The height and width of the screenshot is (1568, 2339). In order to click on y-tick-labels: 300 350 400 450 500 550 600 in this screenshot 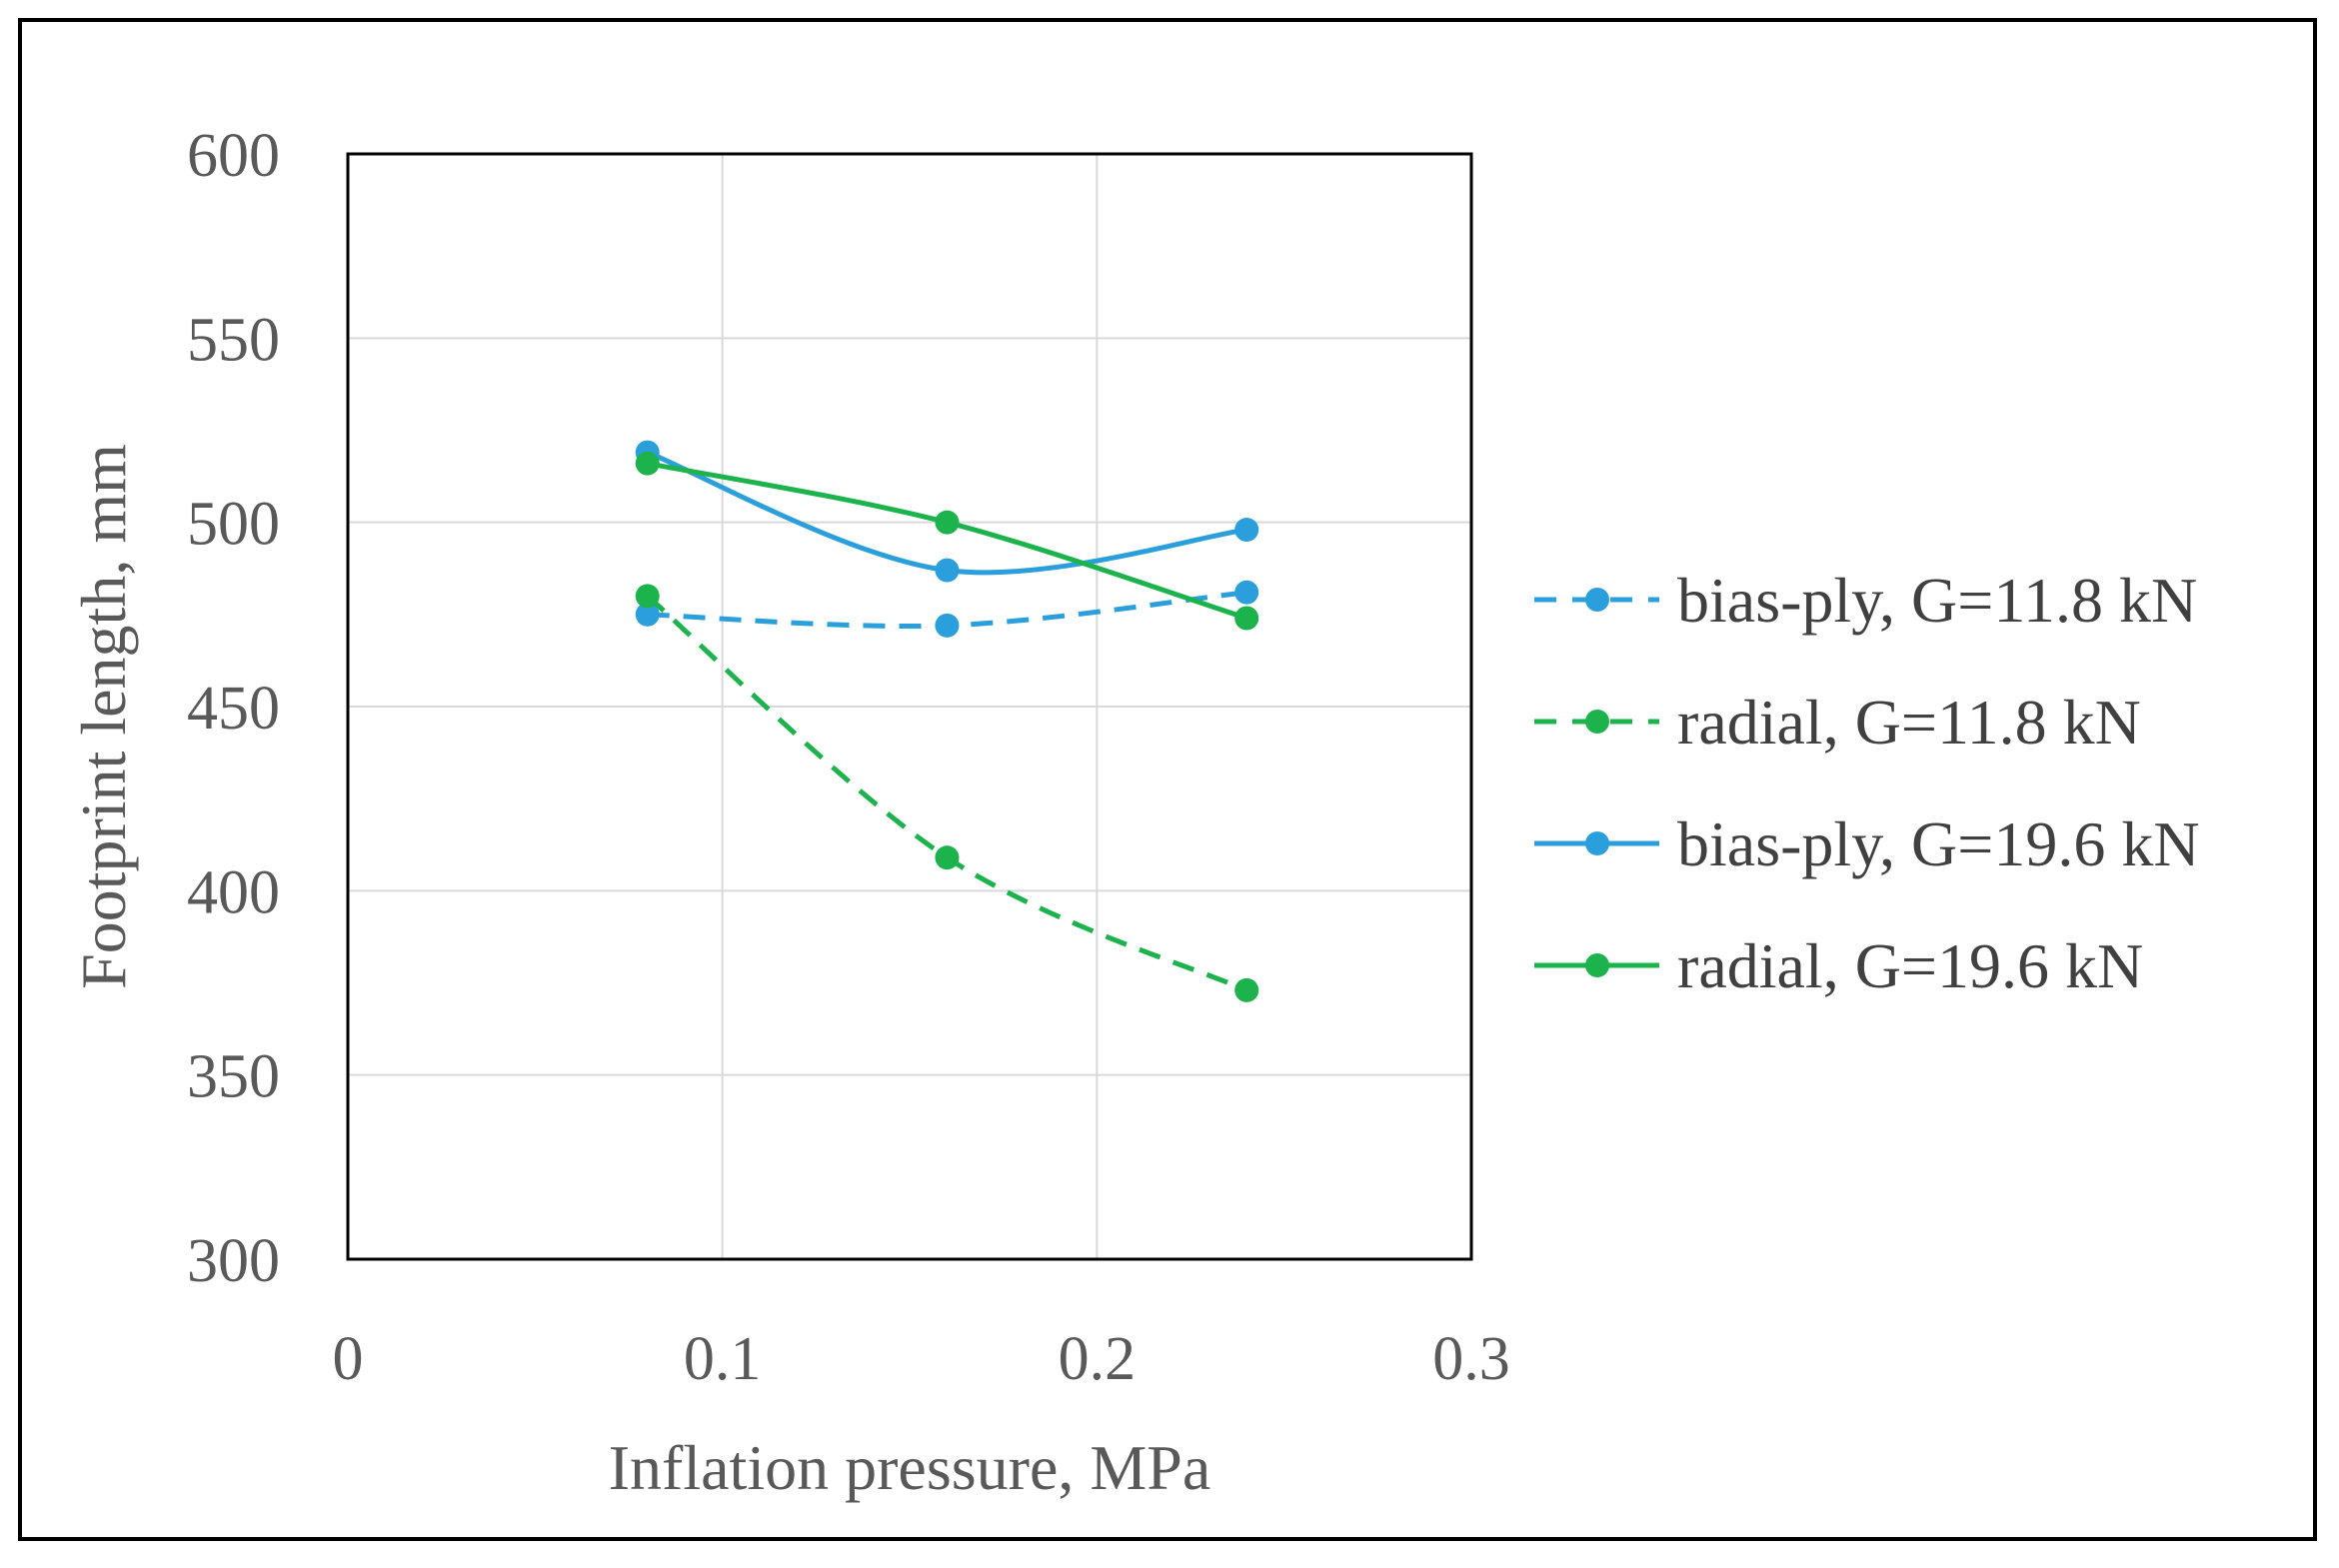, I will do `click(234, 709)`.